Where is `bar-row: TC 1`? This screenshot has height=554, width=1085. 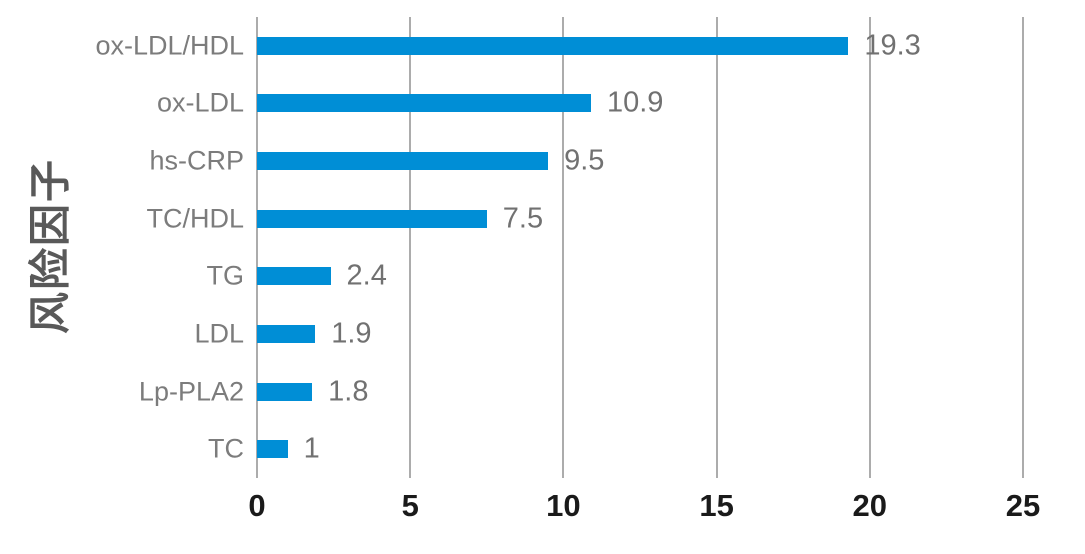
bar-row: TC 1 is located at coordinates (542, 449).